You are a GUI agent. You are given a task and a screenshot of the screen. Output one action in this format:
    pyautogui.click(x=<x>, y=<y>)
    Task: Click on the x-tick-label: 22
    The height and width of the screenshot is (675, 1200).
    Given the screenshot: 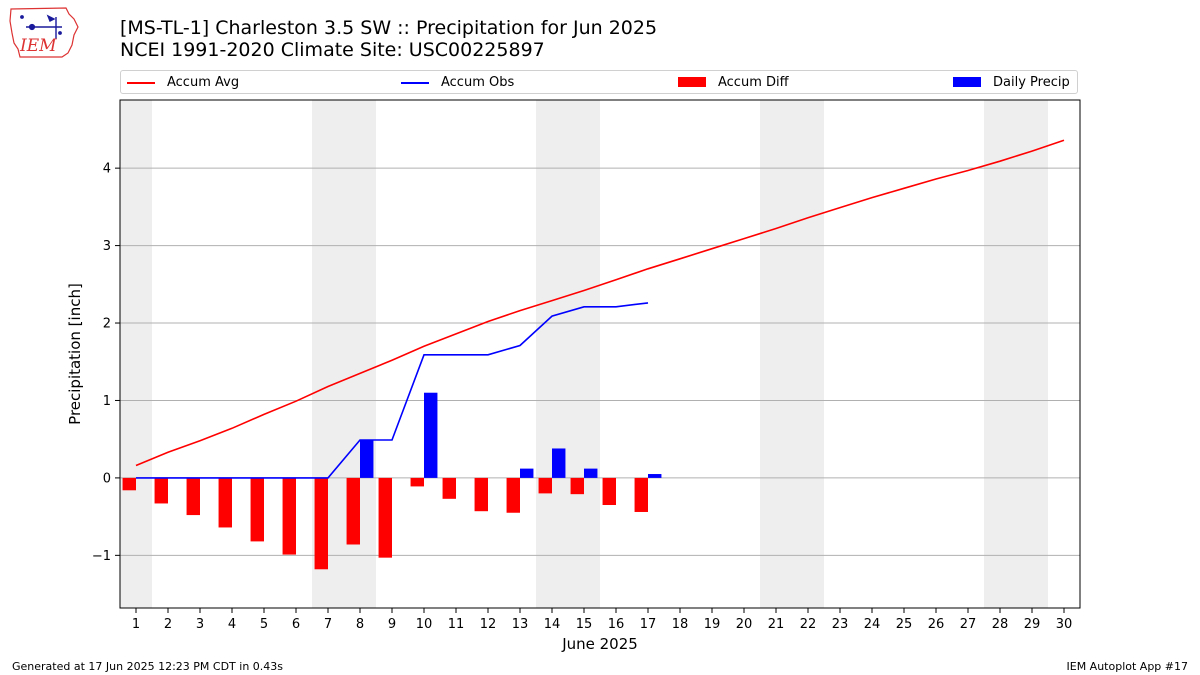 What is the action you would take?
    pyautogui.click(x=808, y=624)
    